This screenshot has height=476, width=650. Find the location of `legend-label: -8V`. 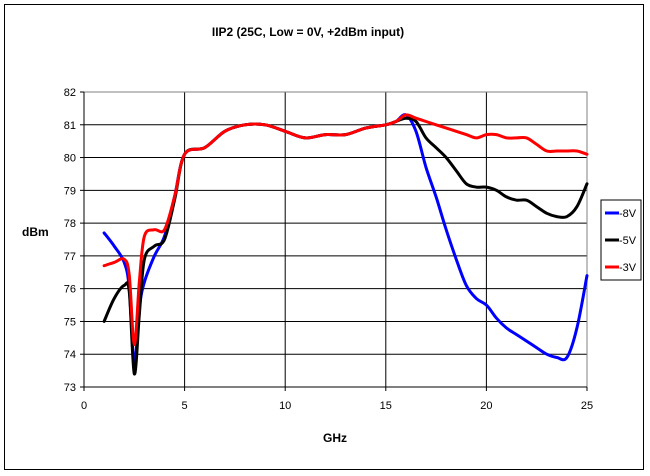

legend-label: -8V is located at coordinates (628, 214).